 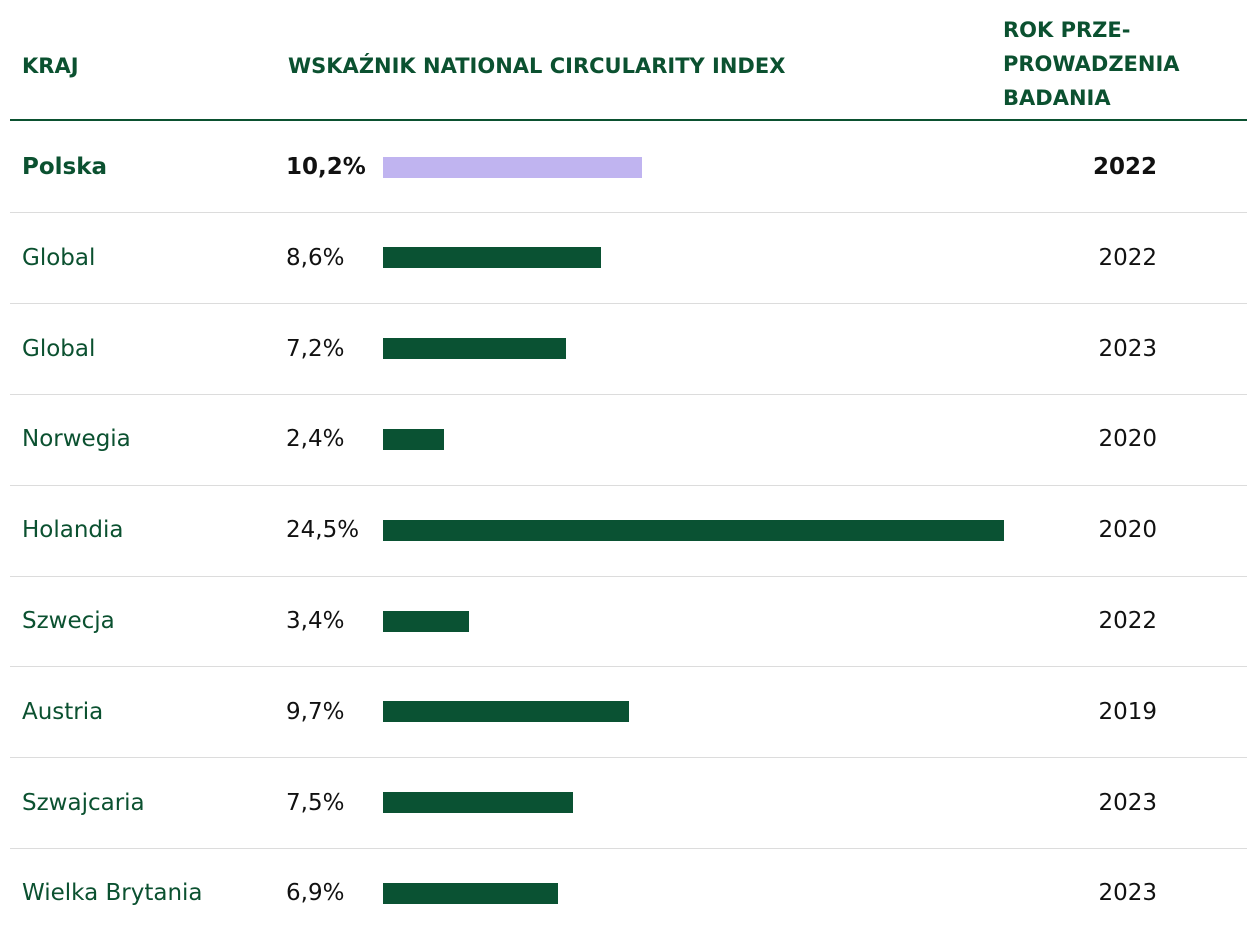 I want to click on header-year-line: PROWADZENIA, so click(x=1091, y=64).